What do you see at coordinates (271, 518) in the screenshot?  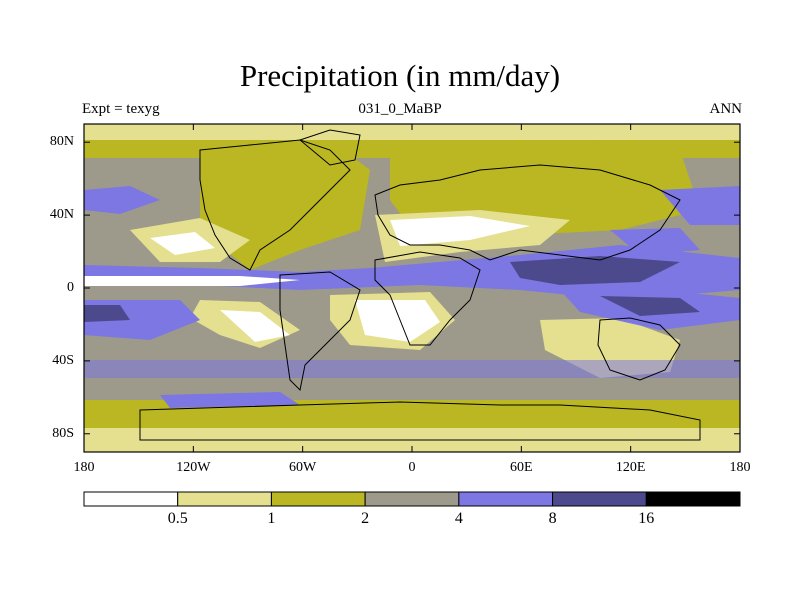 I see `colorbar-label: 1` at bounding box center [271, 518].